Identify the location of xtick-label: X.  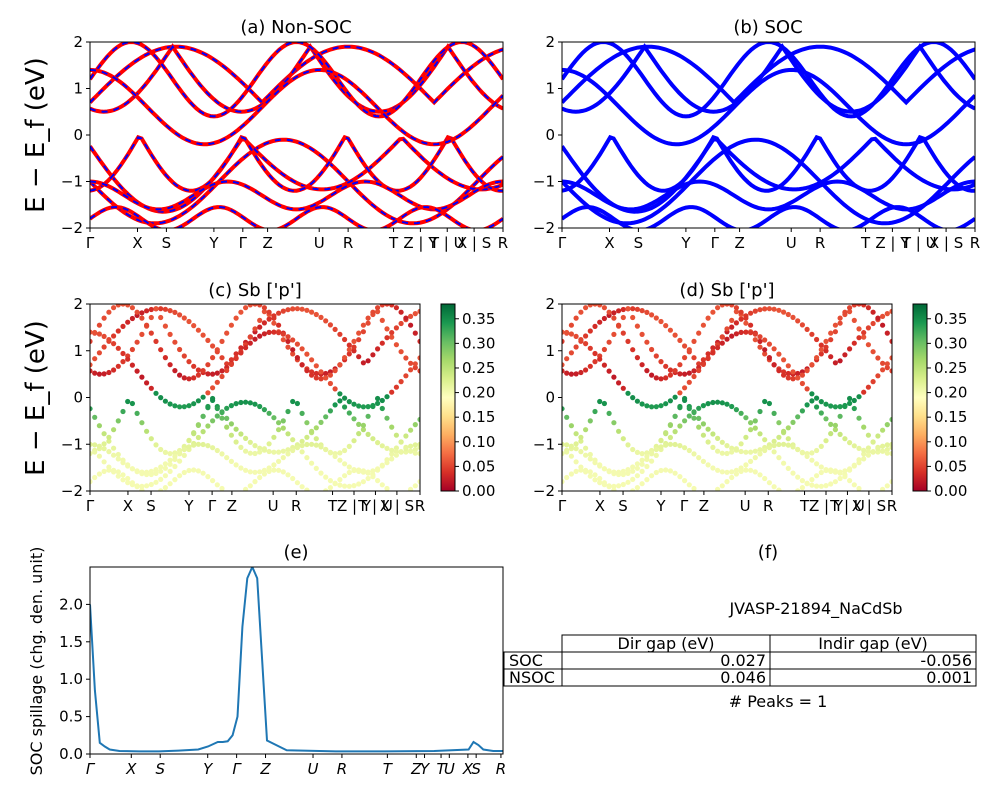
(600, 506).